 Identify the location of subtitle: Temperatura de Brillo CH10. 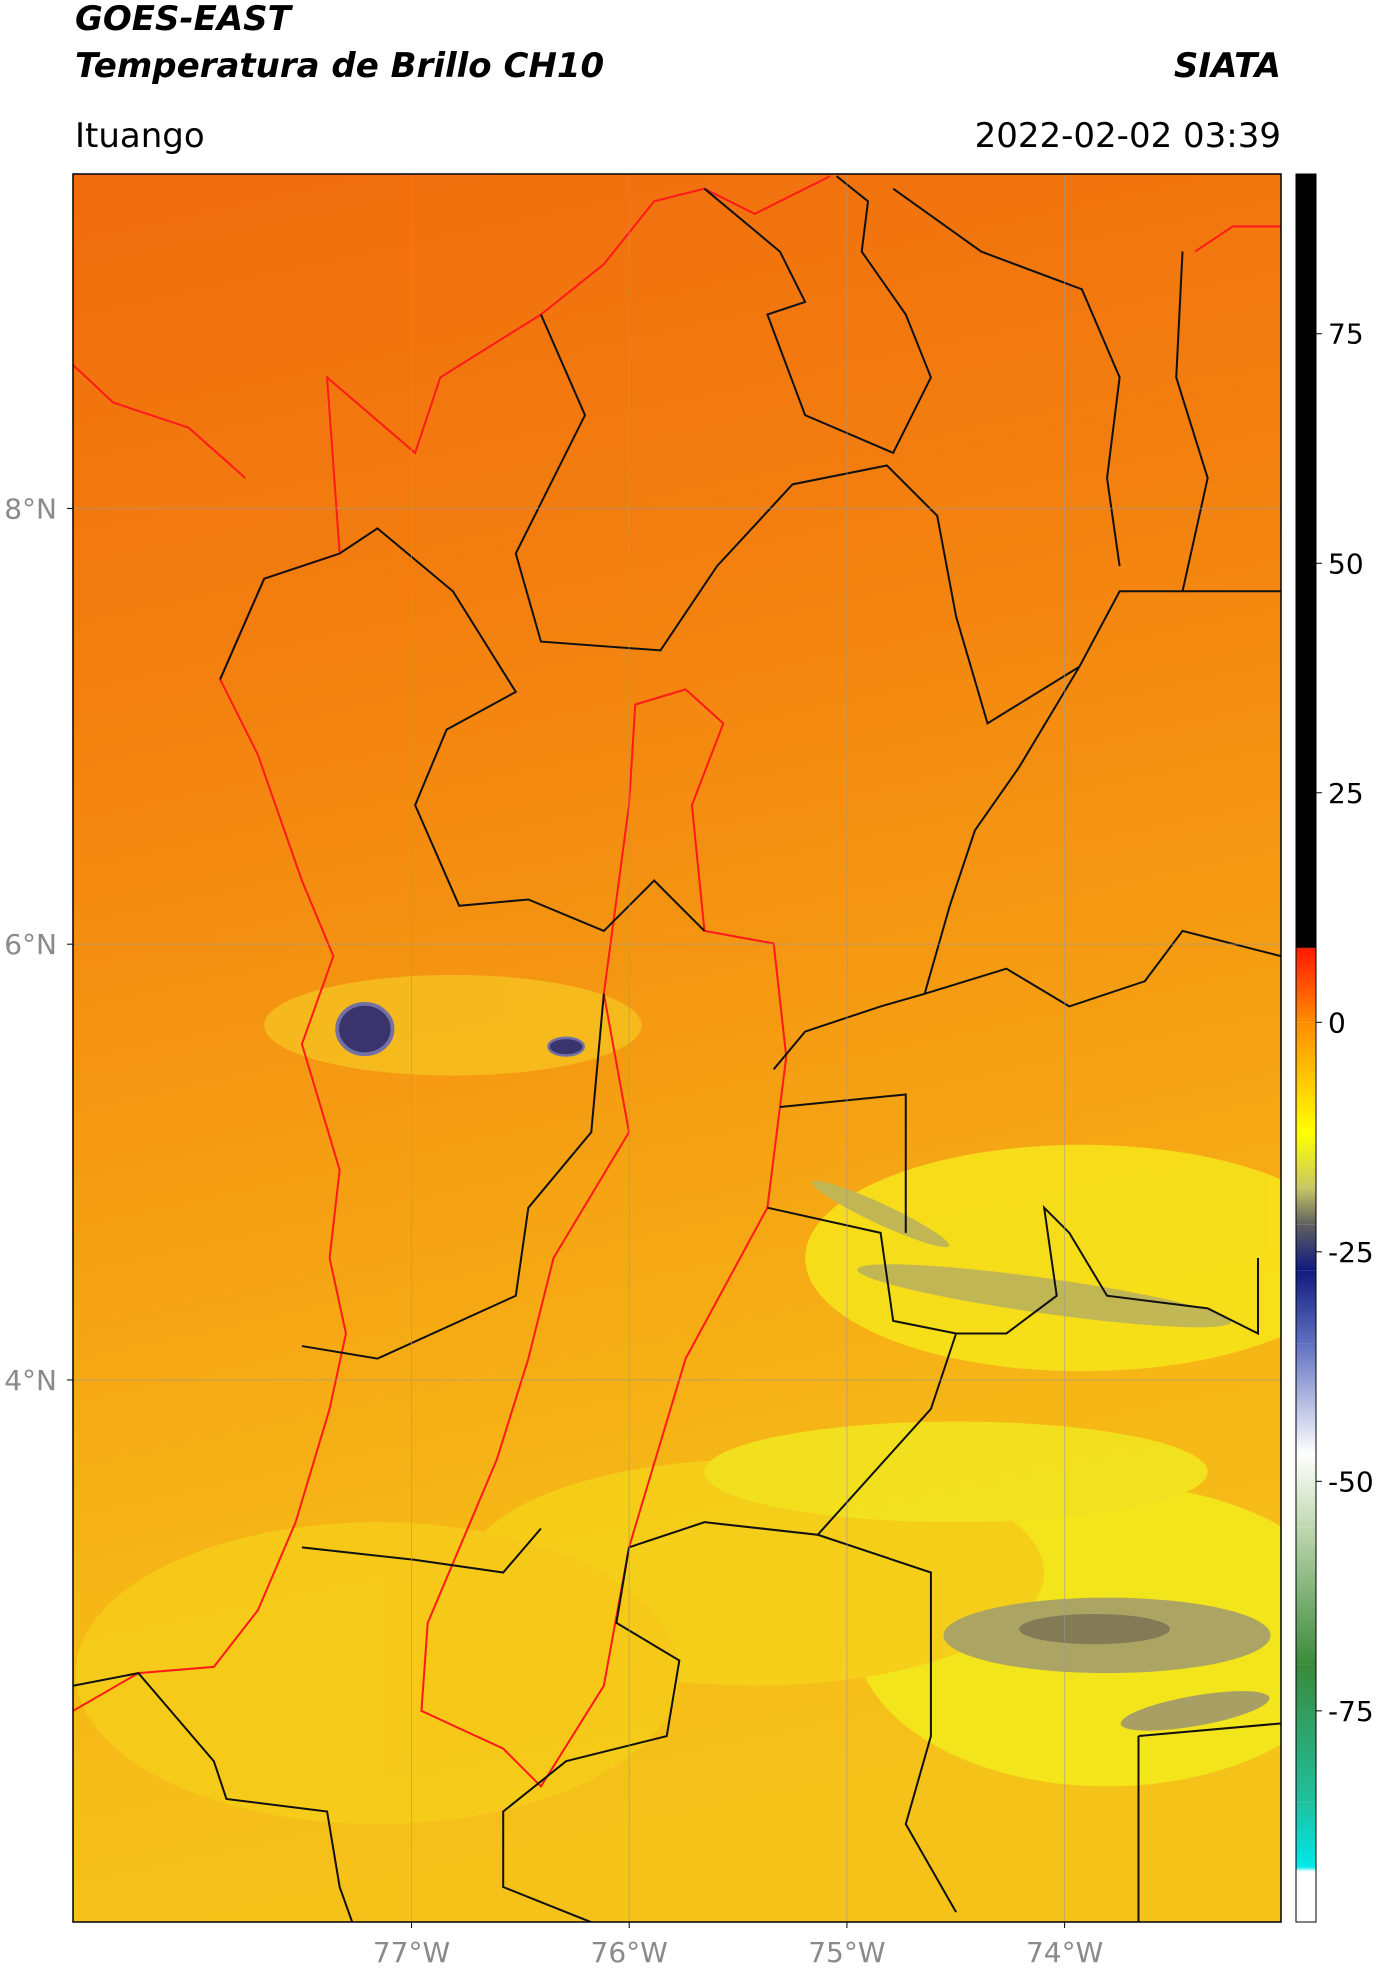
(339, 66).